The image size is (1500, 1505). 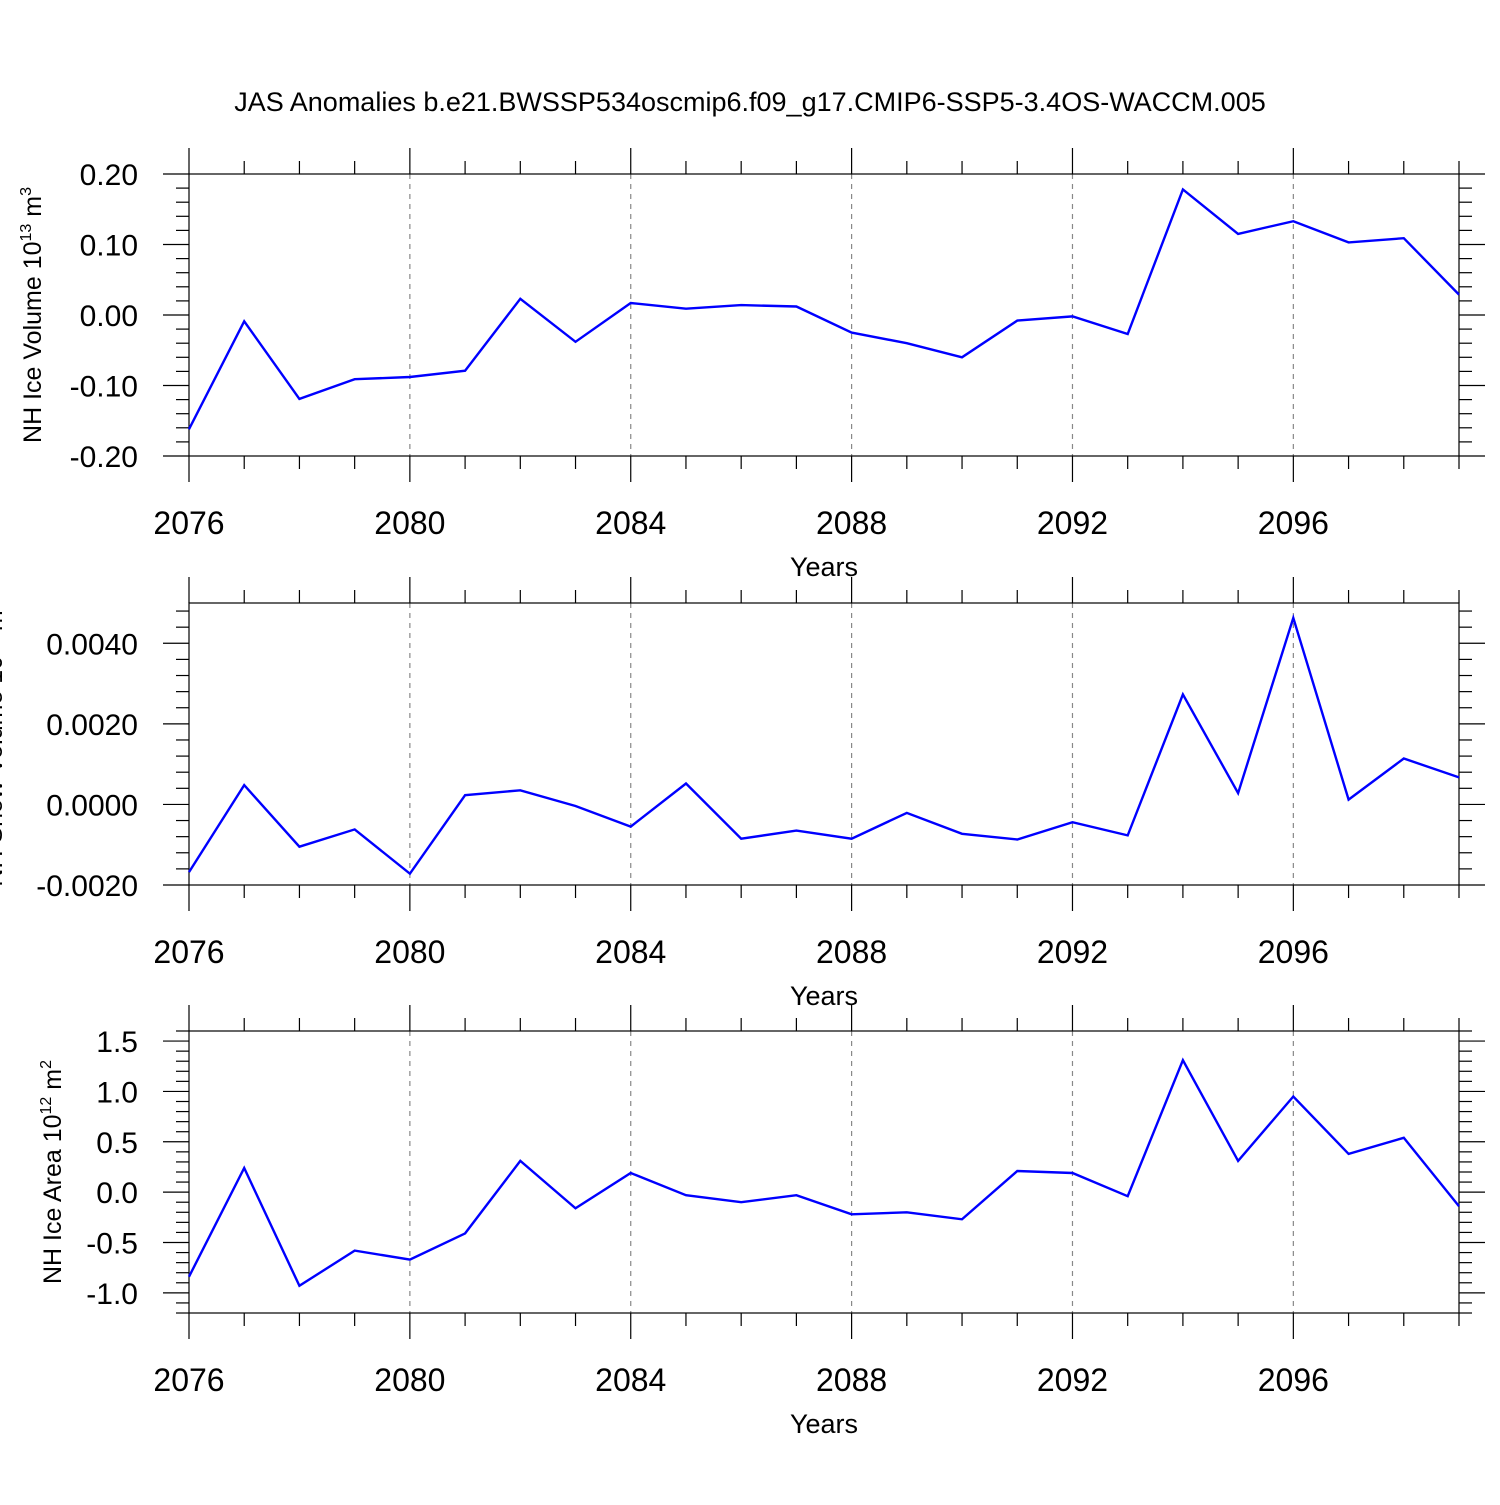 What do you see at coordinates (117, 1193) in the screenshot?
I see `y-tick-label: 0.0` at bounding box center [117, 1193].